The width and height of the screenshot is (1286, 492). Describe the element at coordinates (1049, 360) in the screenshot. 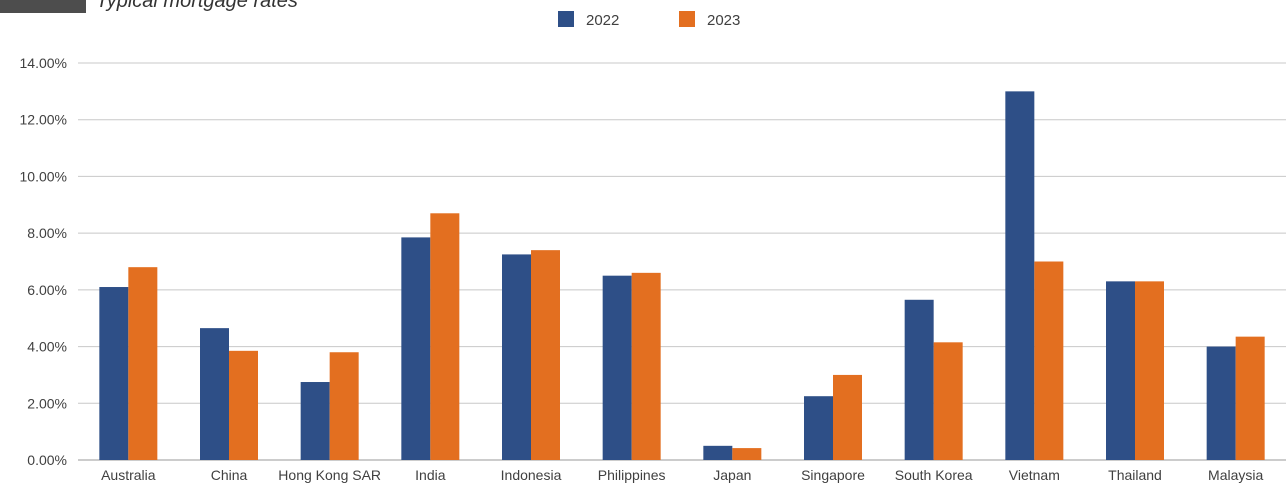

I see `bar-2023-vietnam` at that location.